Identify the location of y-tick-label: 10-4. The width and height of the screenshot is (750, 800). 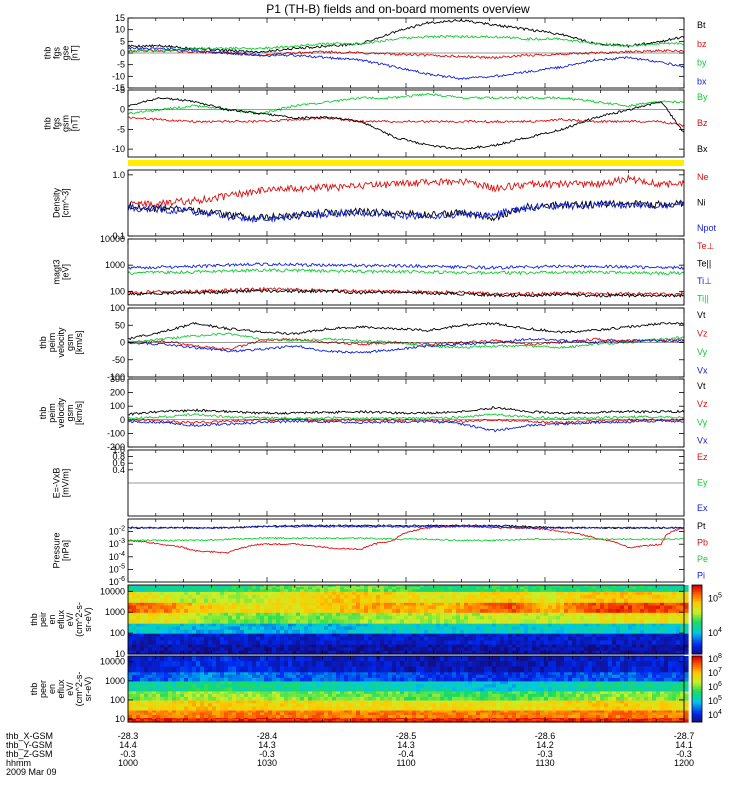
(117, 556).